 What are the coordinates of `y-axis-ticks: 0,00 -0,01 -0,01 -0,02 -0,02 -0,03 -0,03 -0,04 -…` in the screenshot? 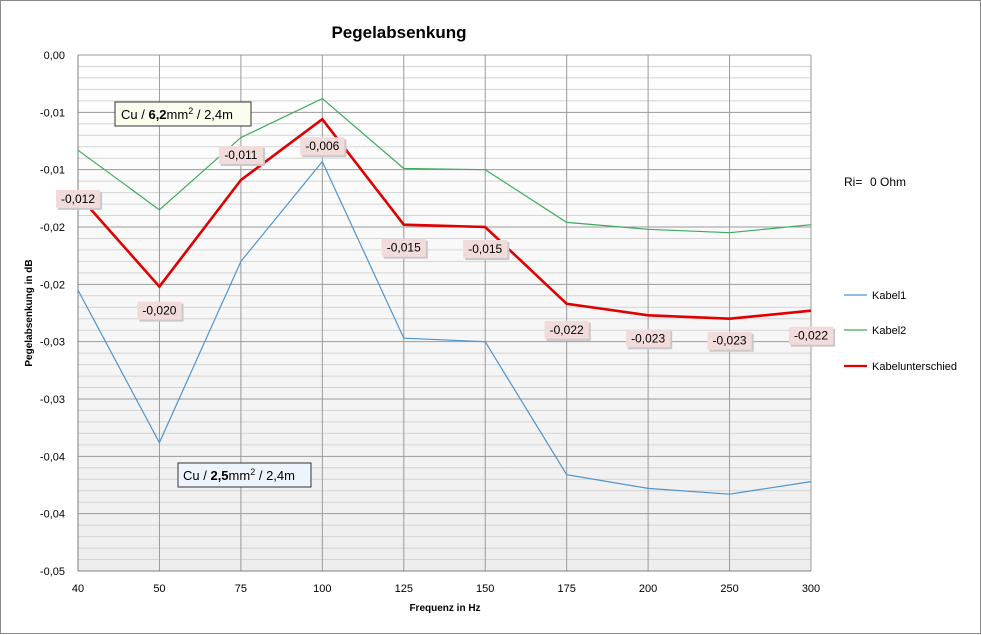 It's located at (52, 314).